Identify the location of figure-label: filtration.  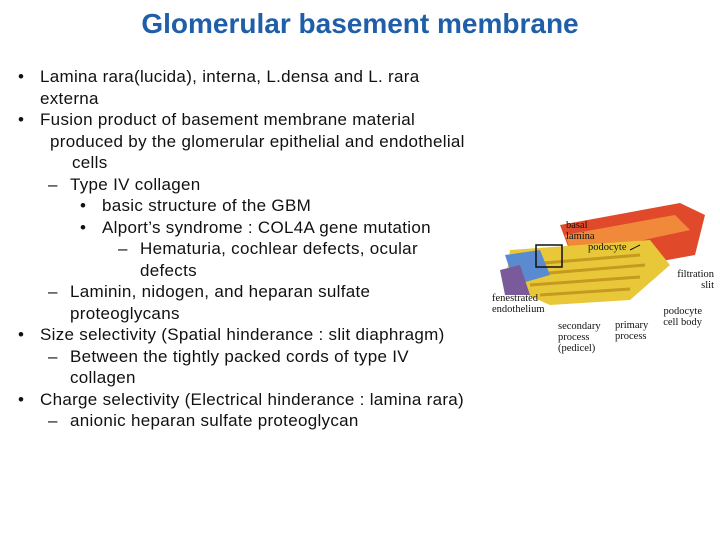
(695, 274).